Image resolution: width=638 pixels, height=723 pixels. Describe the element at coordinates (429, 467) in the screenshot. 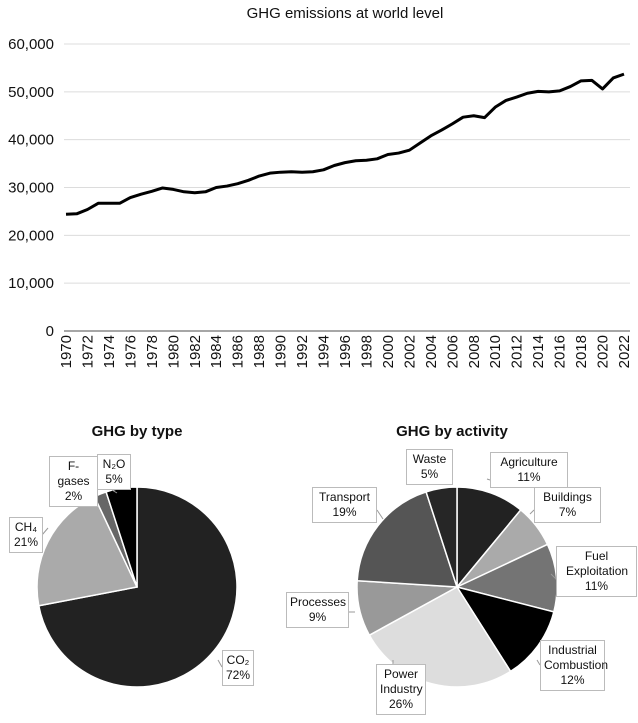

I see `label-waste: Waste 5%` at that location.